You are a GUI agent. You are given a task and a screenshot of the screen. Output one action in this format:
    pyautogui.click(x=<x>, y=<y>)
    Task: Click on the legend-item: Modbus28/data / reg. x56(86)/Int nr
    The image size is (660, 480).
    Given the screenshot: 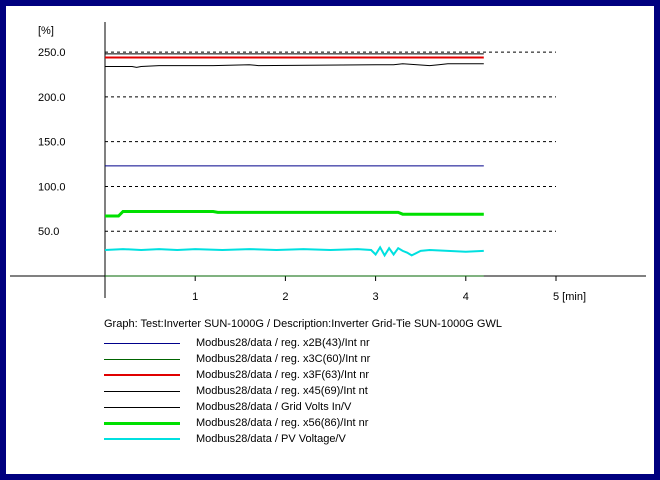 What is the action you would take?
    pyautogui.click(x=314, y=424)
    